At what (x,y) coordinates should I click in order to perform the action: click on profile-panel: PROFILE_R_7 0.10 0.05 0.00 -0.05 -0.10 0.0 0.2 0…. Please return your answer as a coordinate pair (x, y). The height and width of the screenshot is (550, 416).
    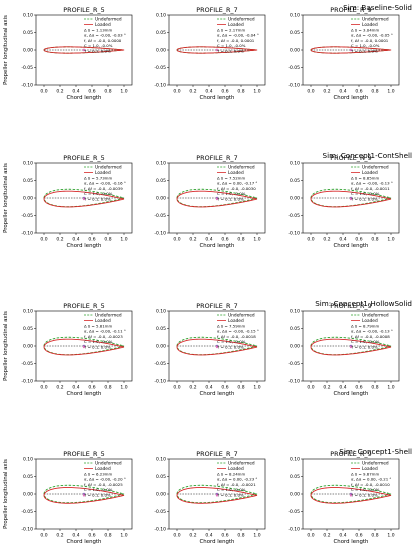
    Looking at the image, I should click on (210, 349).